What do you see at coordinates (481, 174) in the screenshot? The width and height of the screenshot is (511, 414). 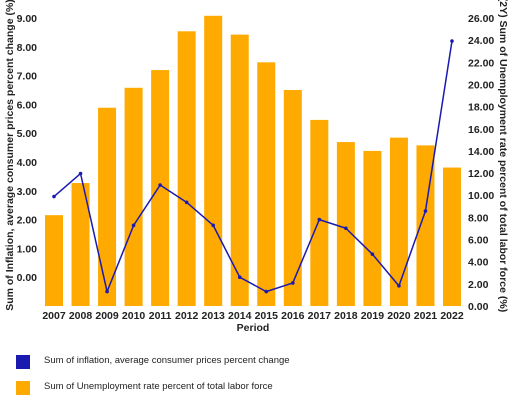 I see `right-tick-label: 12.00` at bounding box center [481, 174].